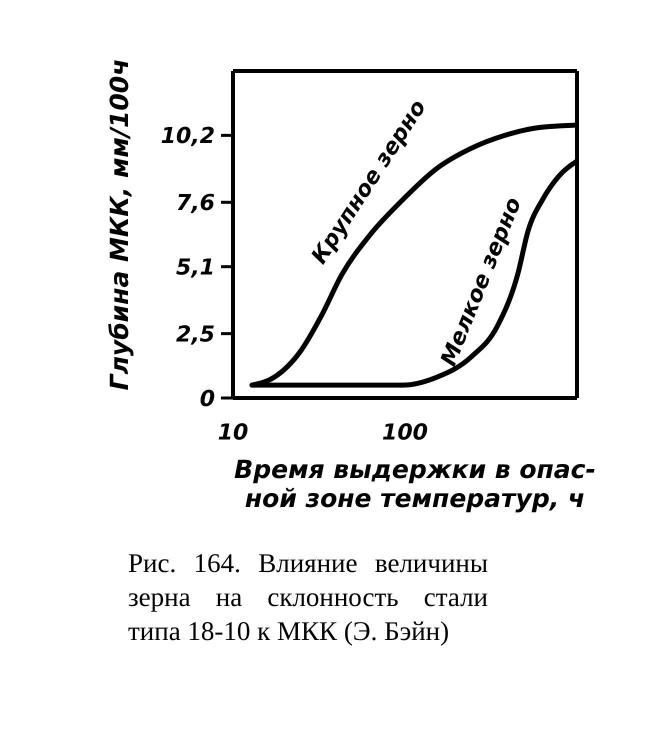 This screenshot has width=672, height=736. Describe the element at coordinates (195, 267) in the screenshot. I see `y-tick-label: 5,1` at that location.